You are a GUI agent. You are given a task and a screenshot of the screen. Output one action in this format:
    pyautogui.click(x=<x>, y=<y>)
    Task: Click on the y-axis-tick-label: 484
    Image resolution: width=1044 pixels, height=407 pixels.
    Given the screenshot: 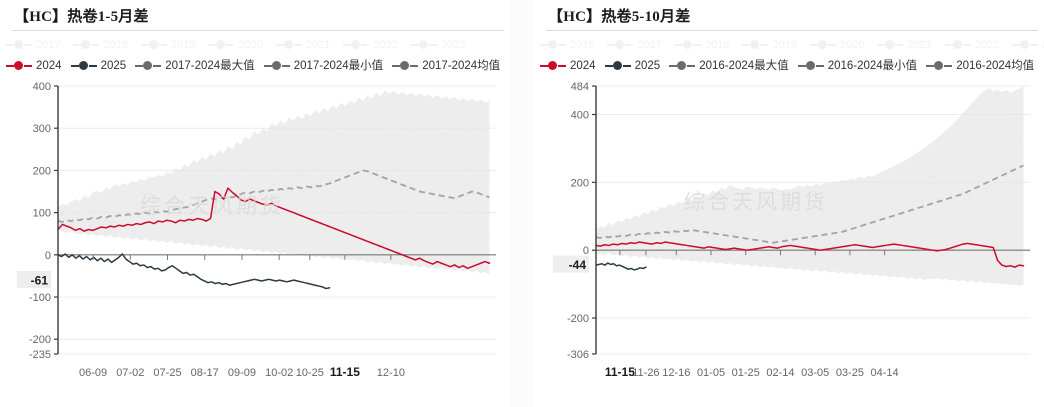 What is the action you would take?
    pyautogui.click(x=580, y=87)
    